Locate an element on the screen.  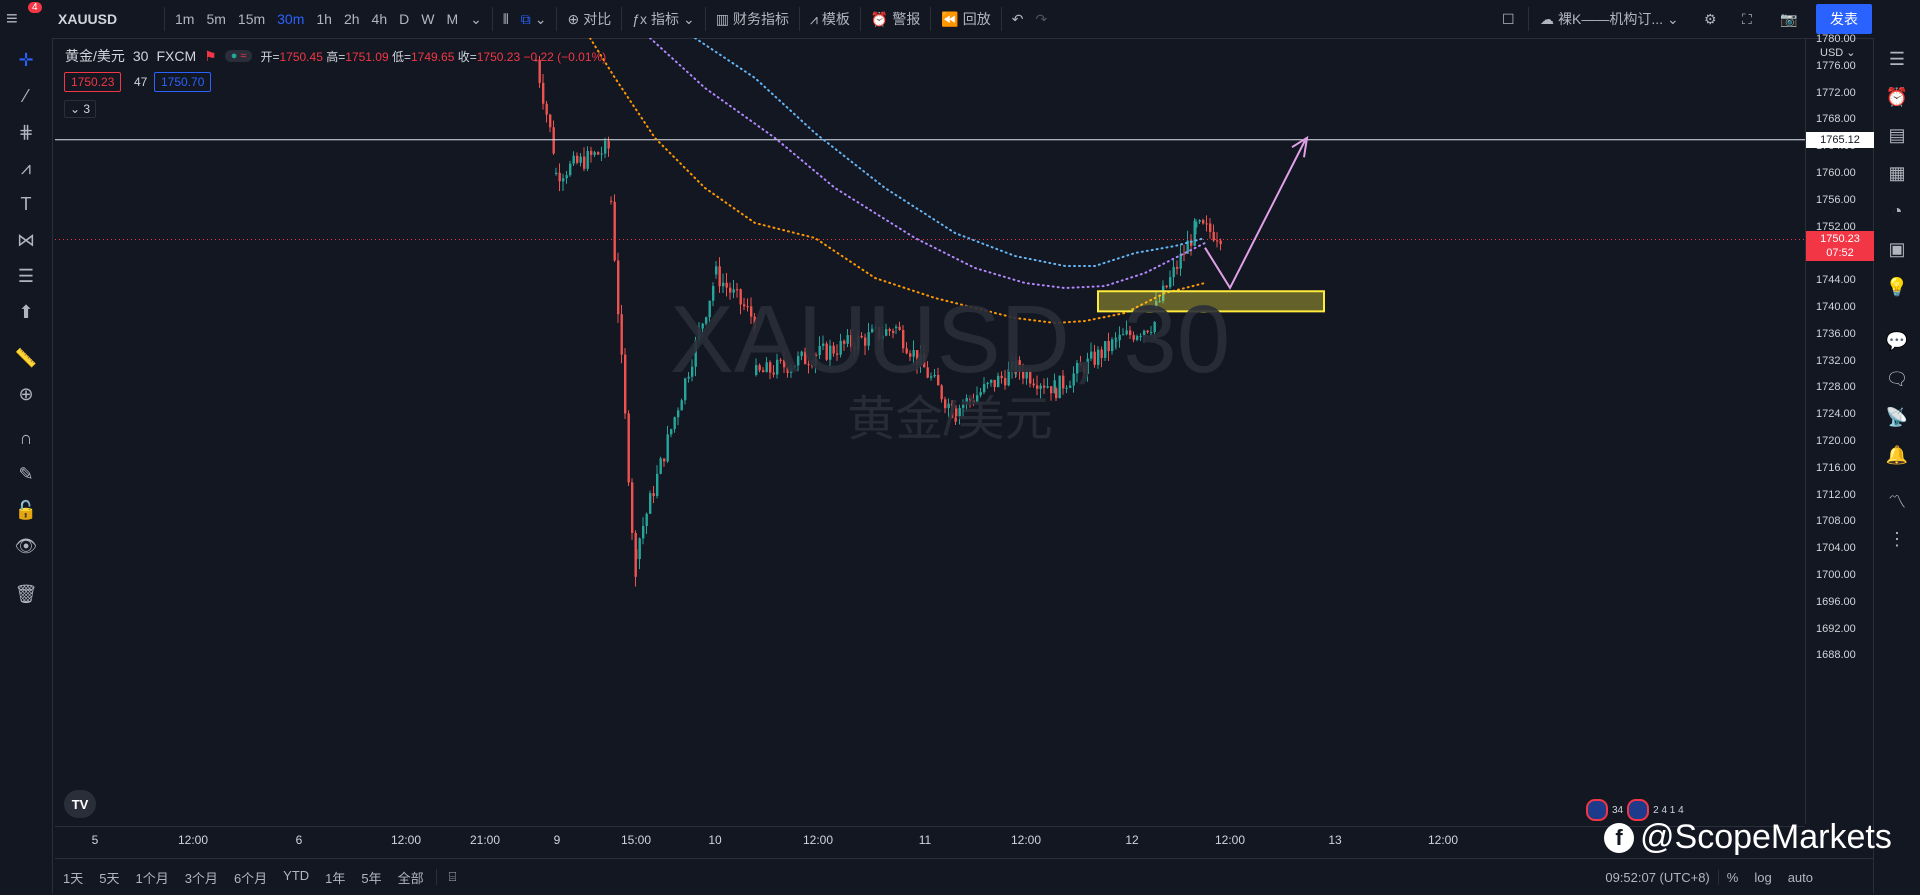
symbol-title: 黄金/美元 is located at coordinates (95, 56).